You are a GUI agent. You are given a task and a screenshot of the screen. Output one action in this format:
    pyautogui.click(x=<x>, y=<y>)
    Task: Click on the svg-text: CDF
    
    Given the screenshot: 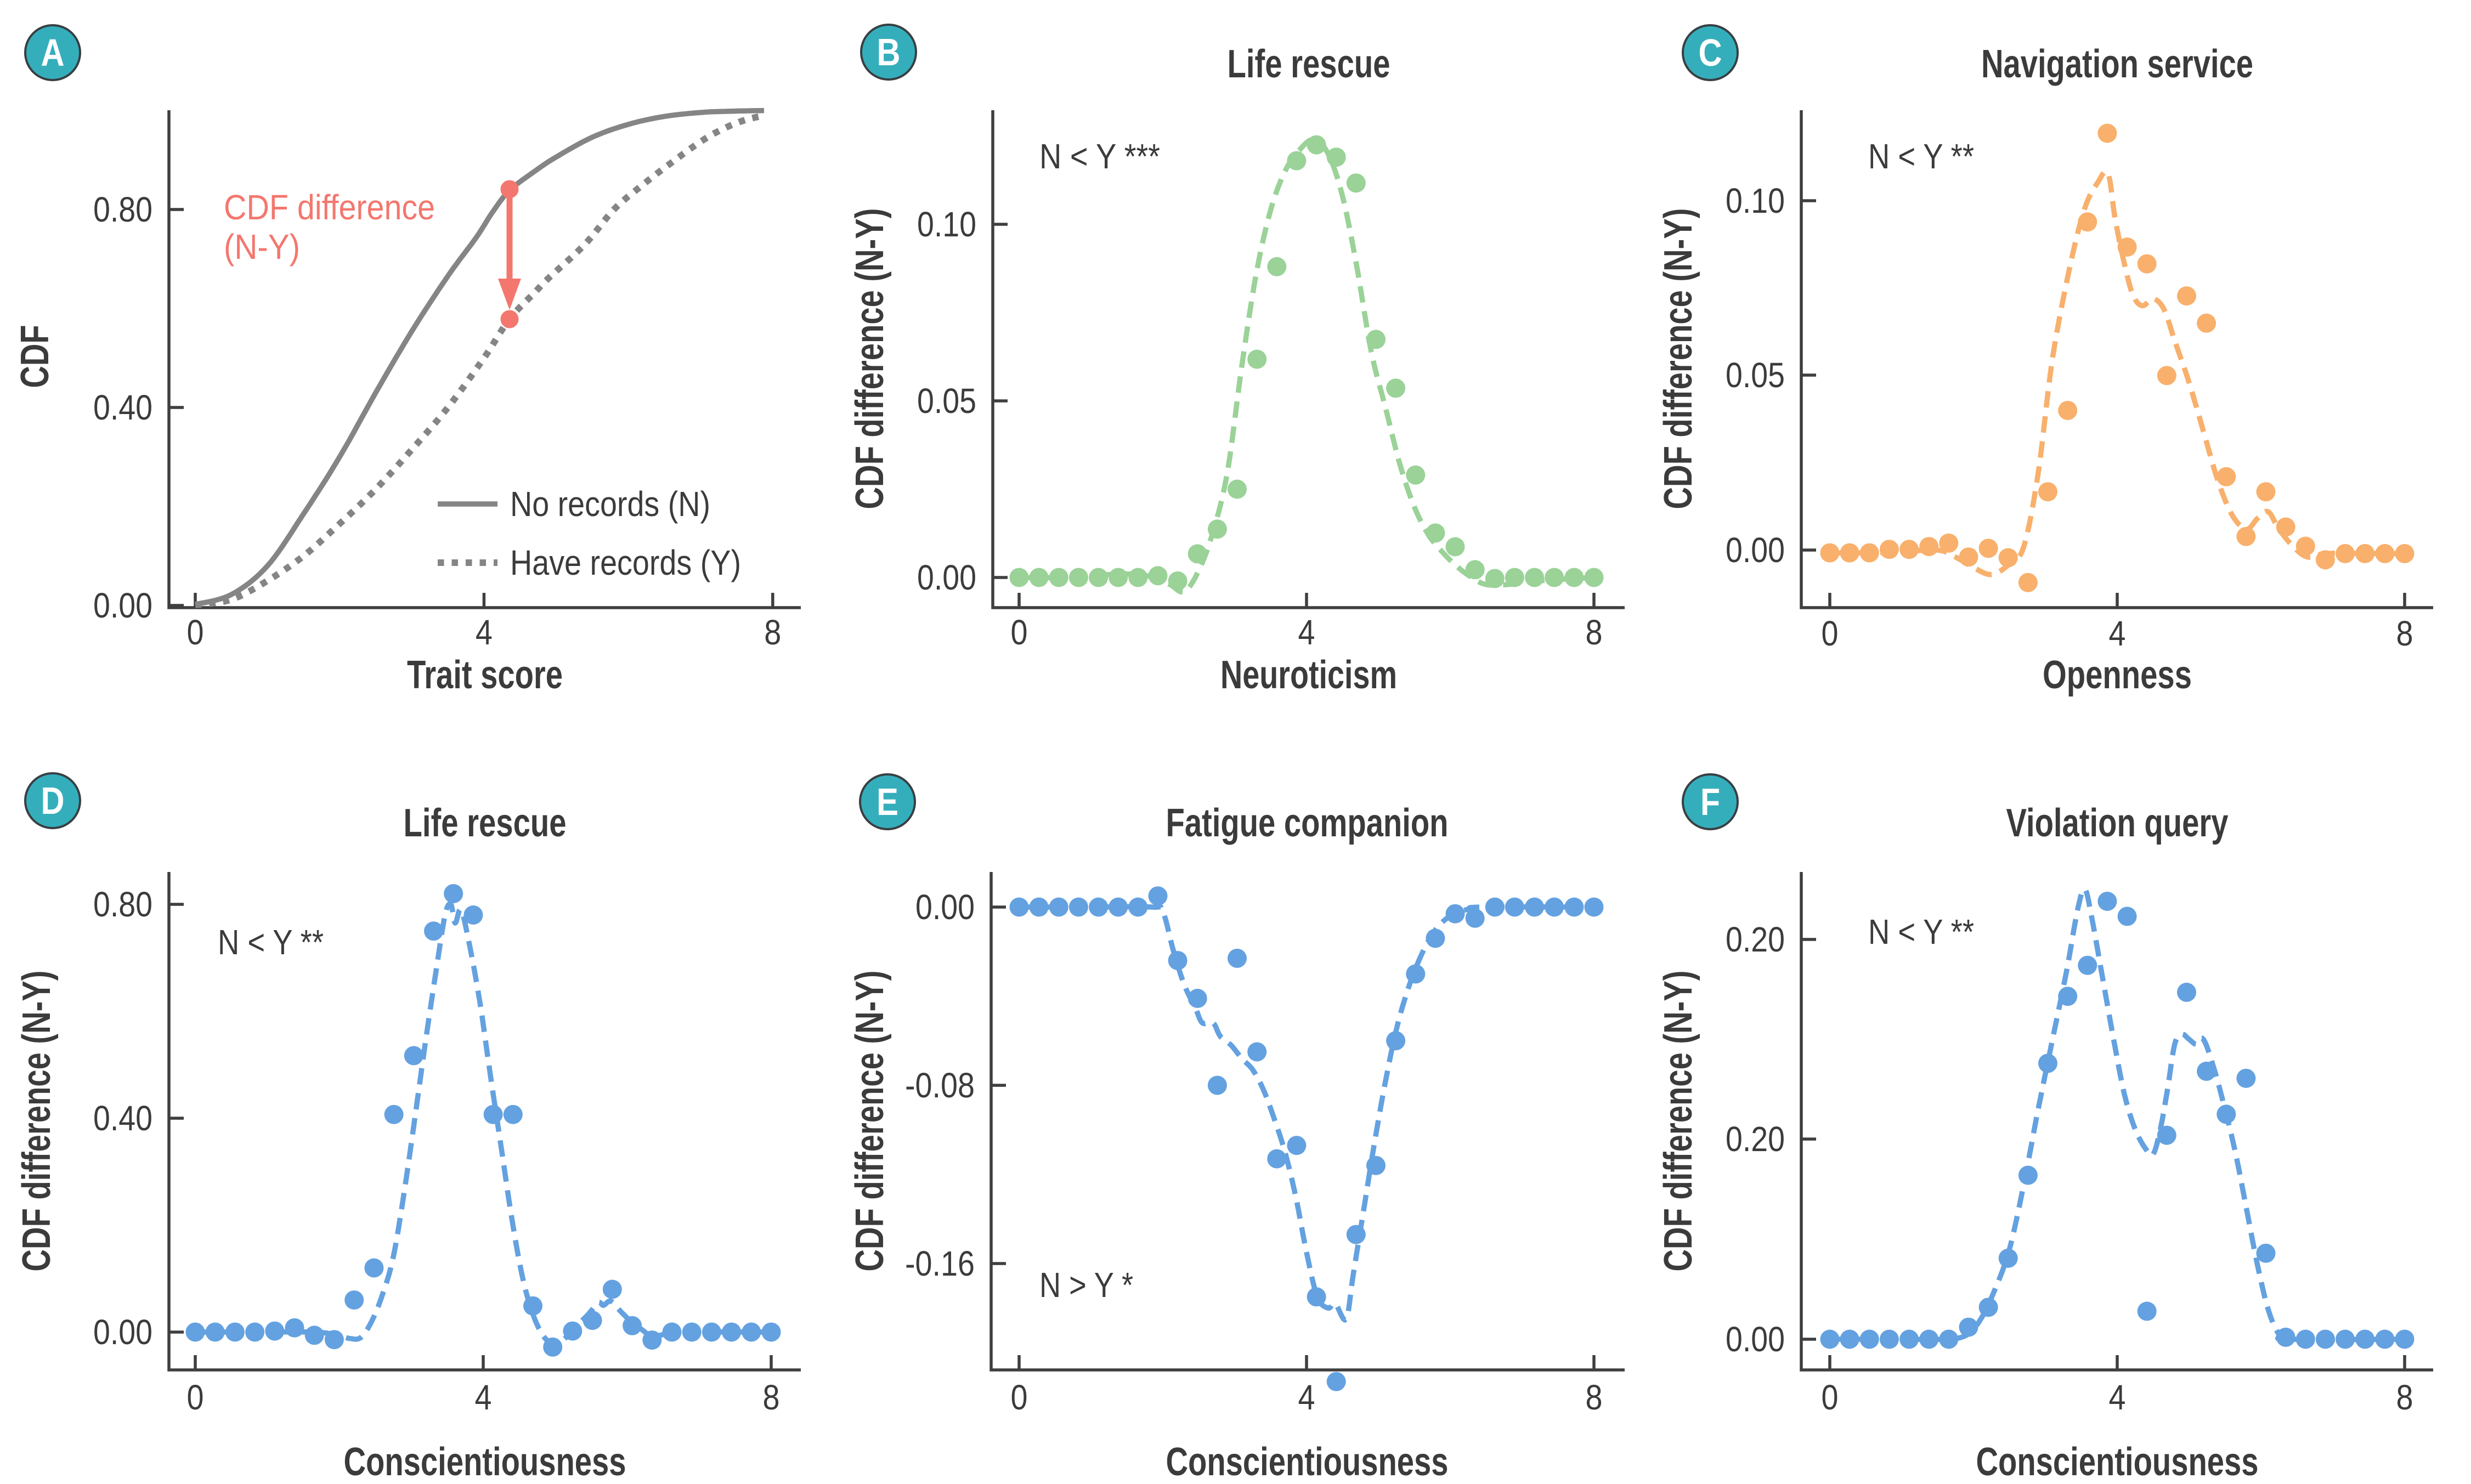 What is the action you would take?
    pyautogui.click(x=35, y=357)
    